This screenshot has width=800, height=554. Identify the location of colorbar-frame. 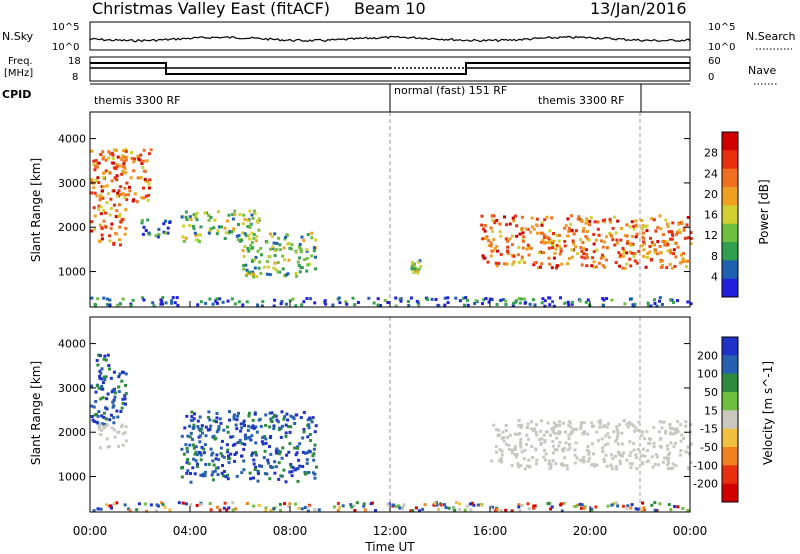
(730, 214).